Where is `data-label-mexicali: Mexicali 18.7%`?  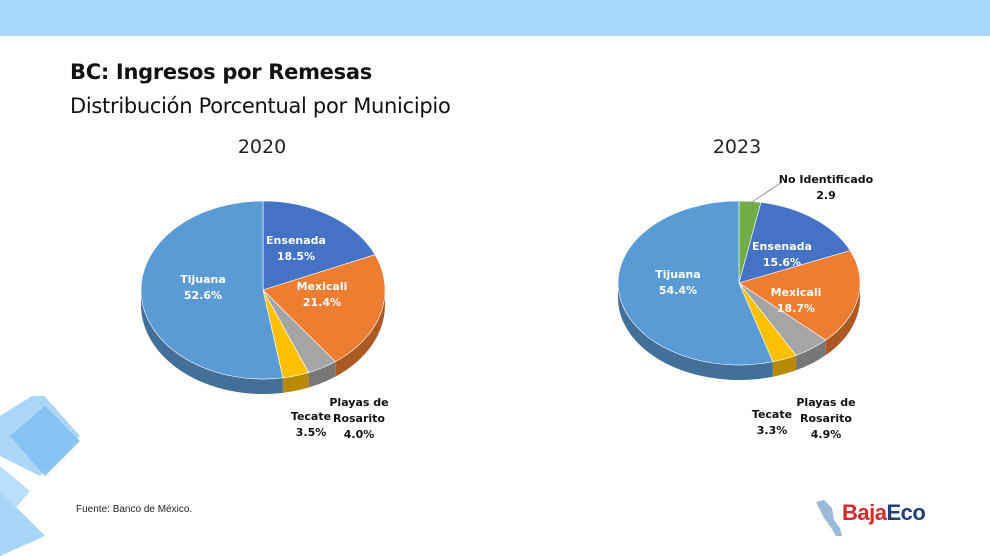
data-label-mexicali: Mexicali 18.7% is located at coordinates (796, 300).